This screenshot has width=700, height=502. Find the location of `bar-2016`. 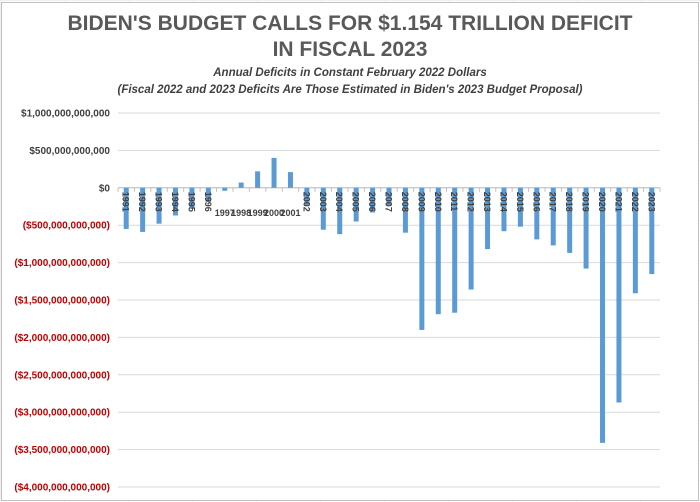

bar-2016 is located at coordinates (537, 213).